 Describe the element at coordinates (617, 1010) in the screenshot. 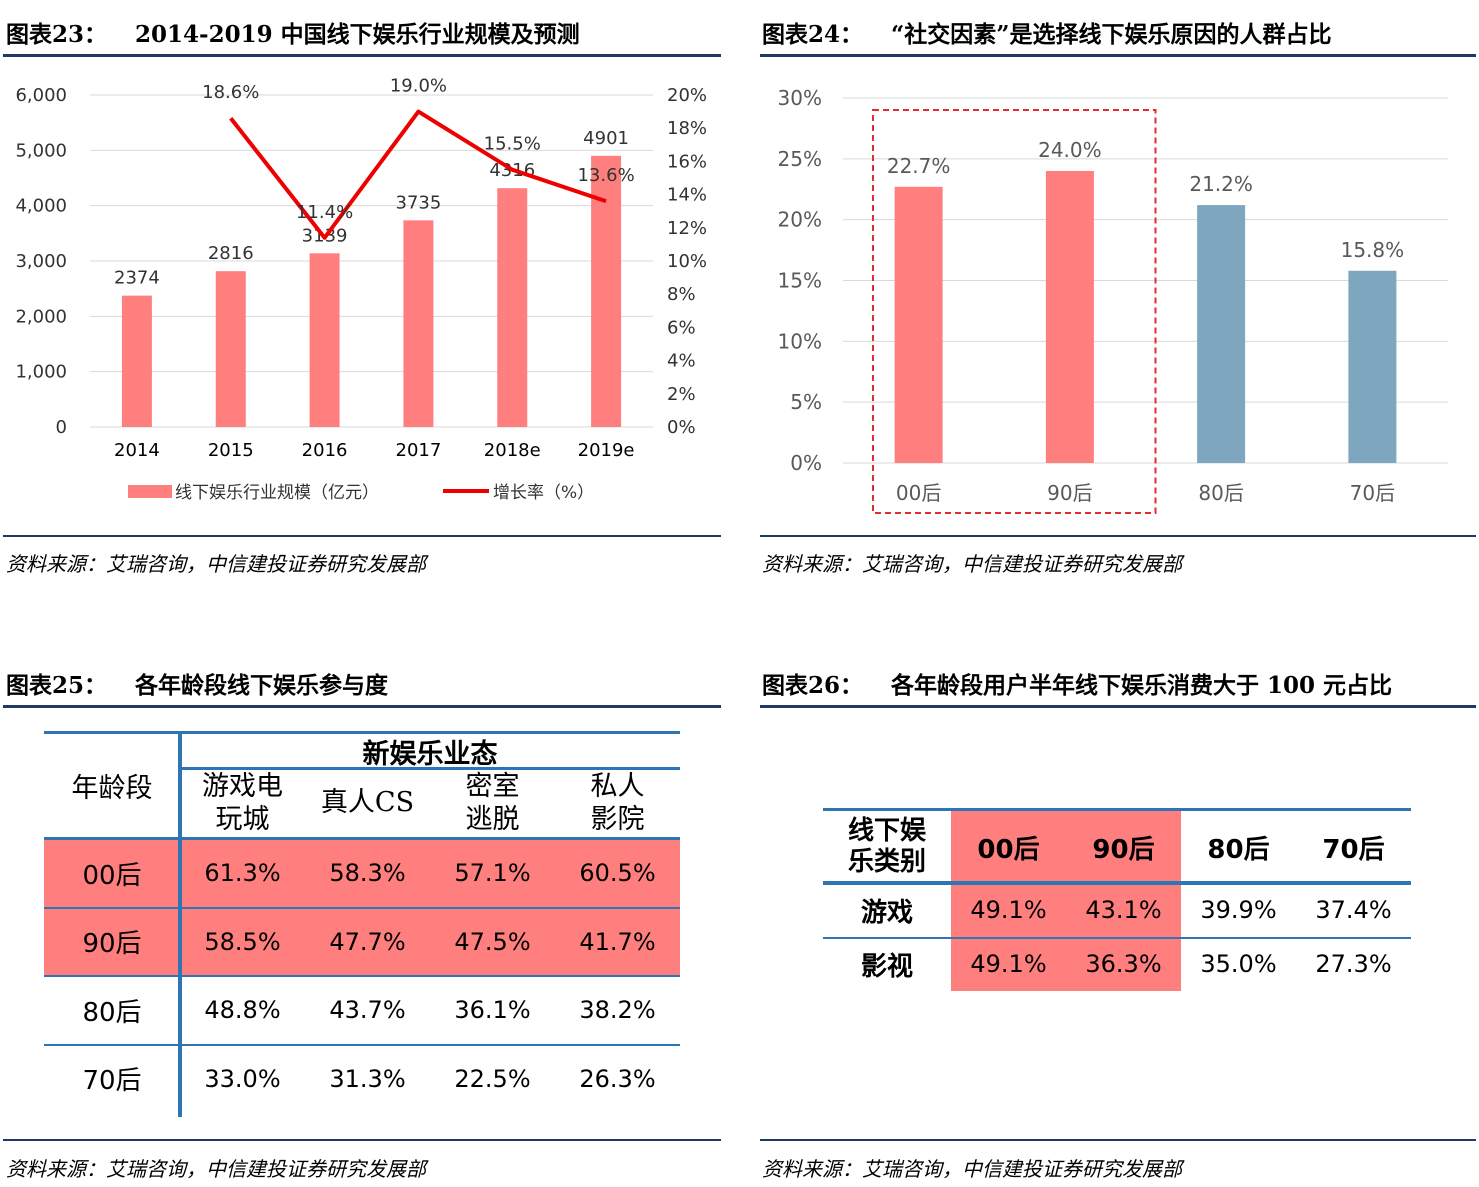

I see `table-cell: 38.2%` at that location.